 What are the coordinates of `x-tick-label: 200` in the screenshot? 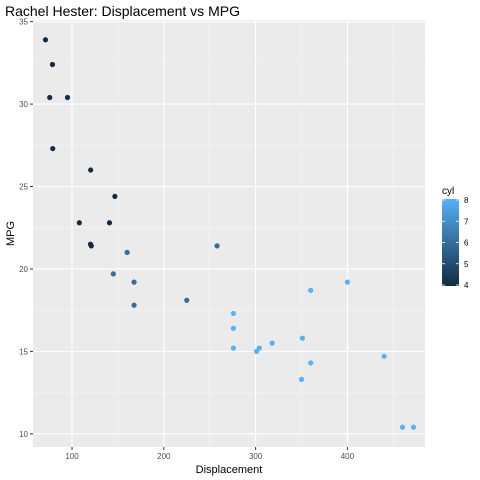 It's located at (164, 456).